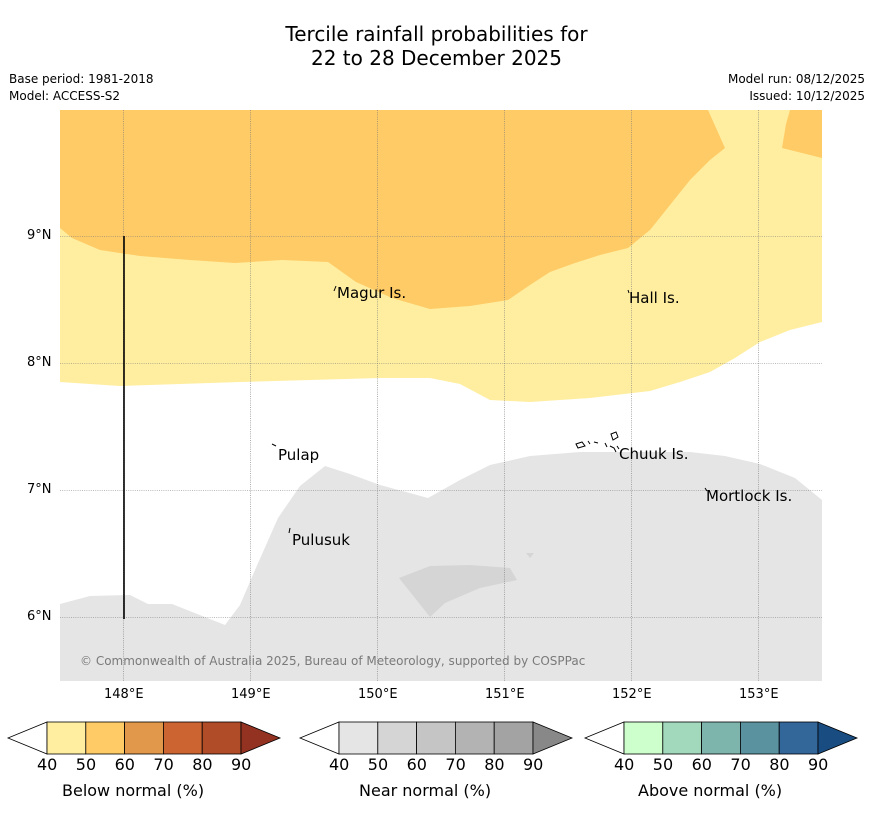 The image size is (873, 816). I want to click on colorbar-near, so click(436, 738).